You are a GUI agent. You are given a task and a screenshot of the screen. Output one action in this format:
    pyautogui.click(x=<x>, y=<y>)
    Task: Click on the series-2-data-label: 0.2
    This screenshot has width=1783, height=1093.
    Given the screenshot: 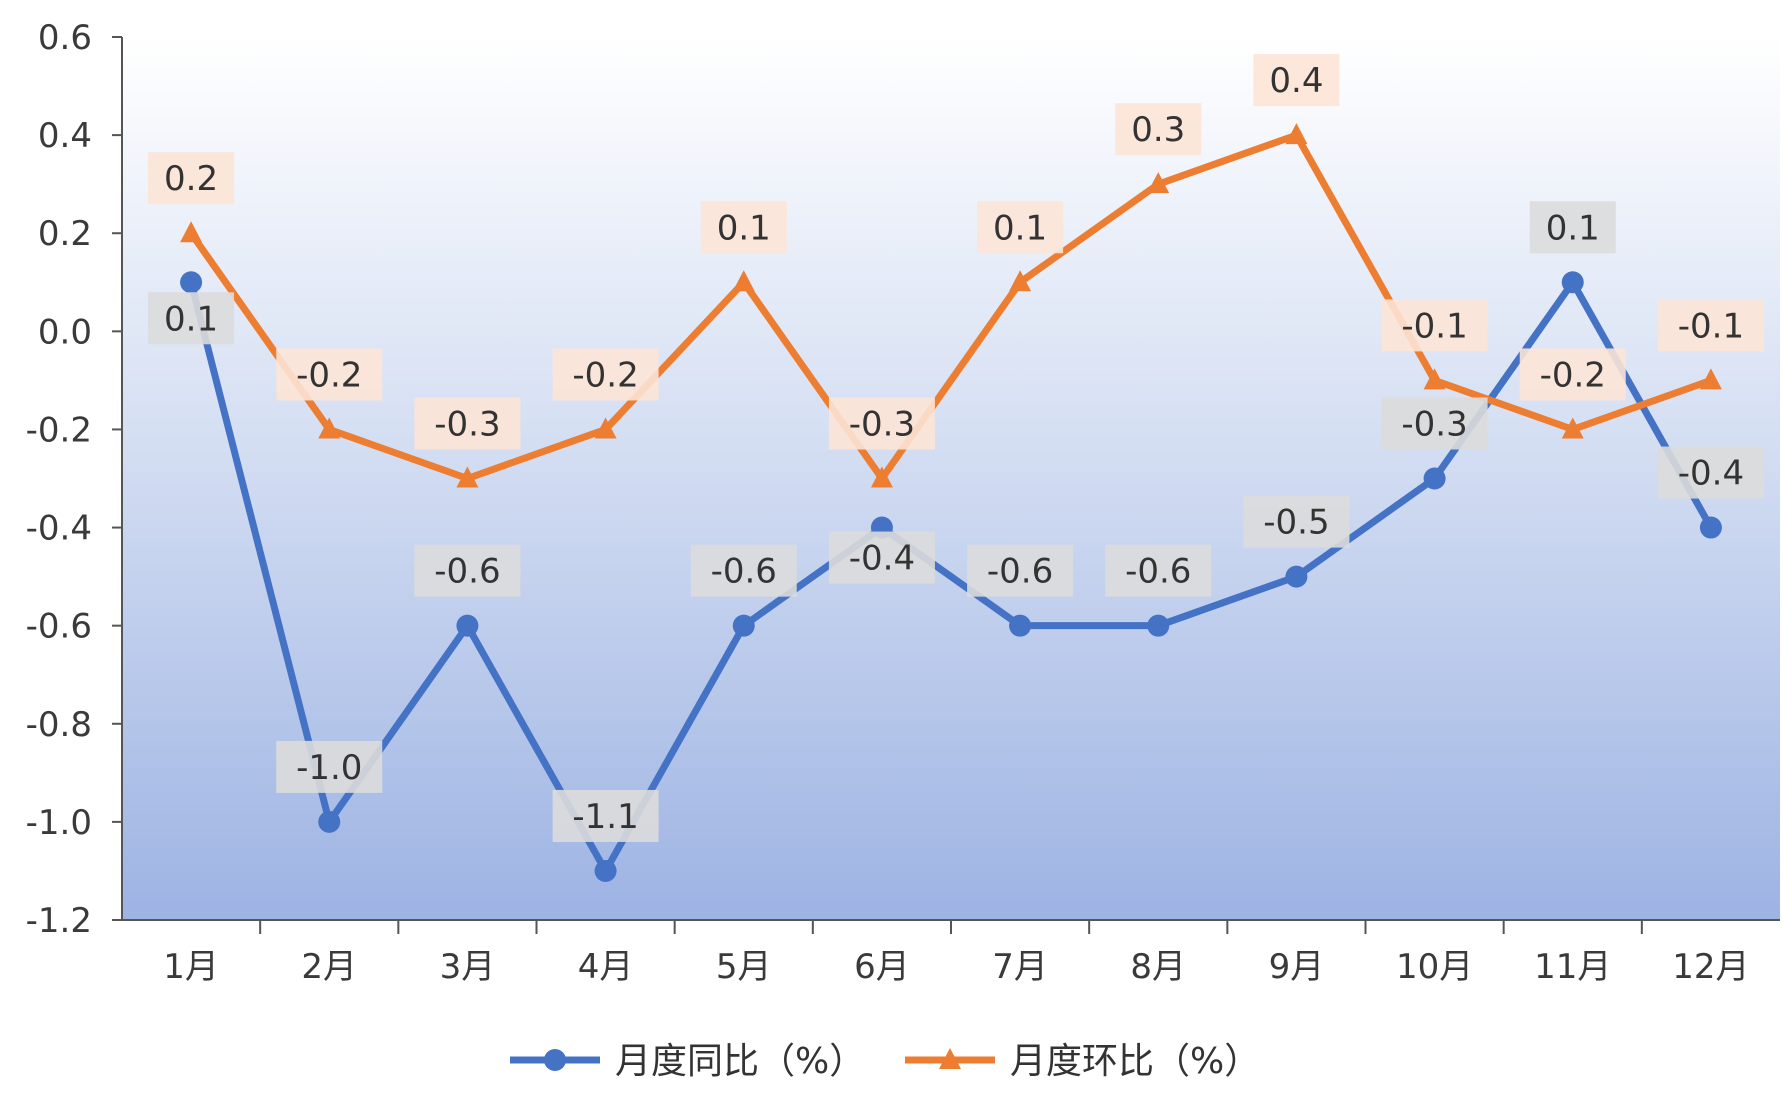 What is the action you would take?
    pyautogui.click(x=191, y=179)
    